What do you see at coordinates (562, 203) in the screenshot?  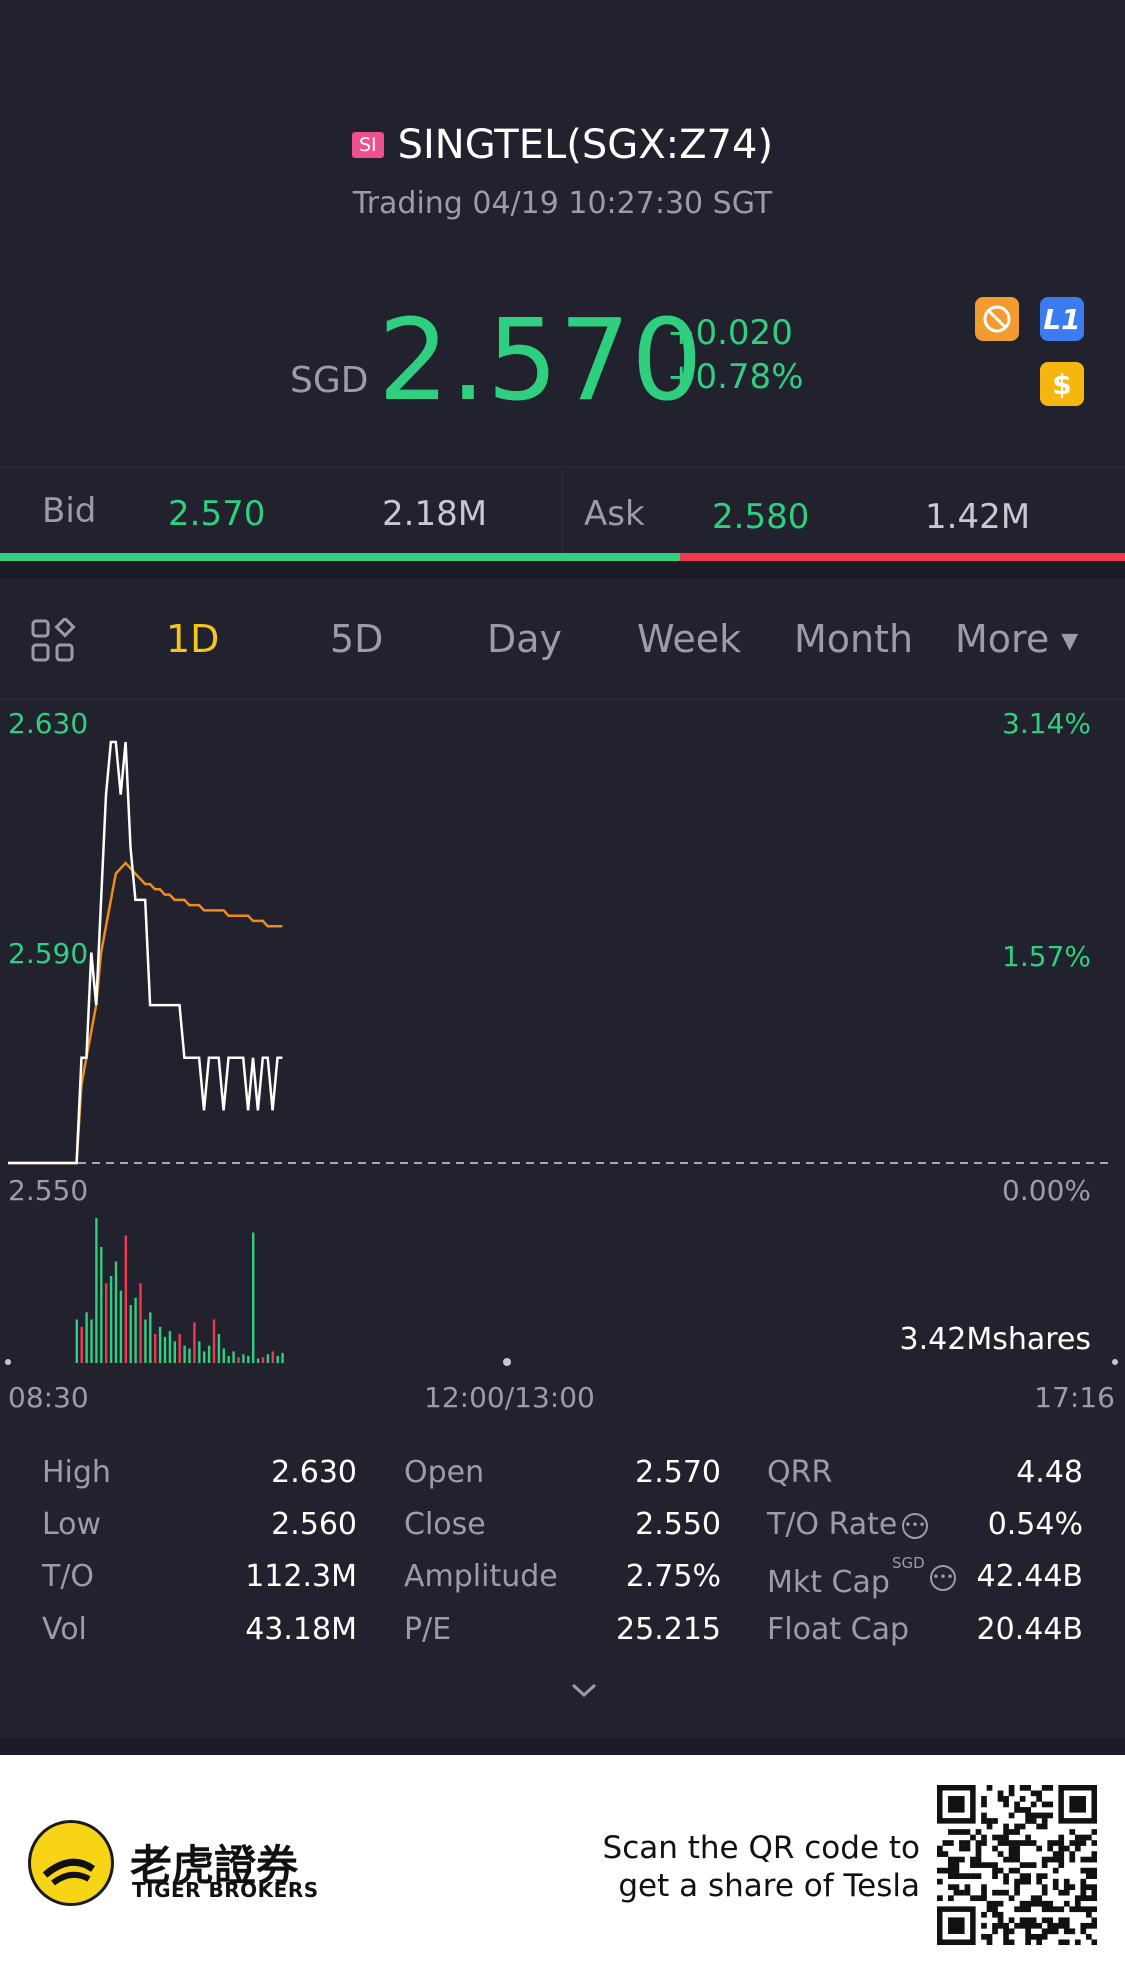 I see `trading-status: Trading 04/19 10:27:30 SGT` at bounding box center [562, 203].